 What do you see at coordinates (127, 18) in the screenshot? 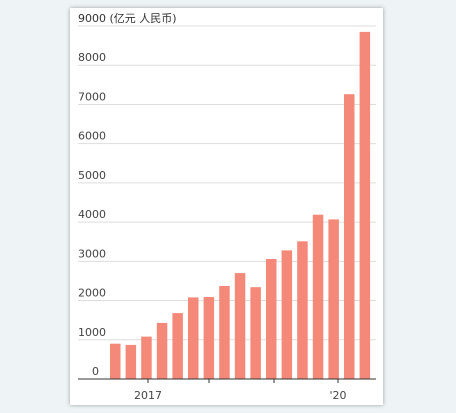
I see `unit-label: 9000 (亿元 人民币)` at bounding box center [127, 18].